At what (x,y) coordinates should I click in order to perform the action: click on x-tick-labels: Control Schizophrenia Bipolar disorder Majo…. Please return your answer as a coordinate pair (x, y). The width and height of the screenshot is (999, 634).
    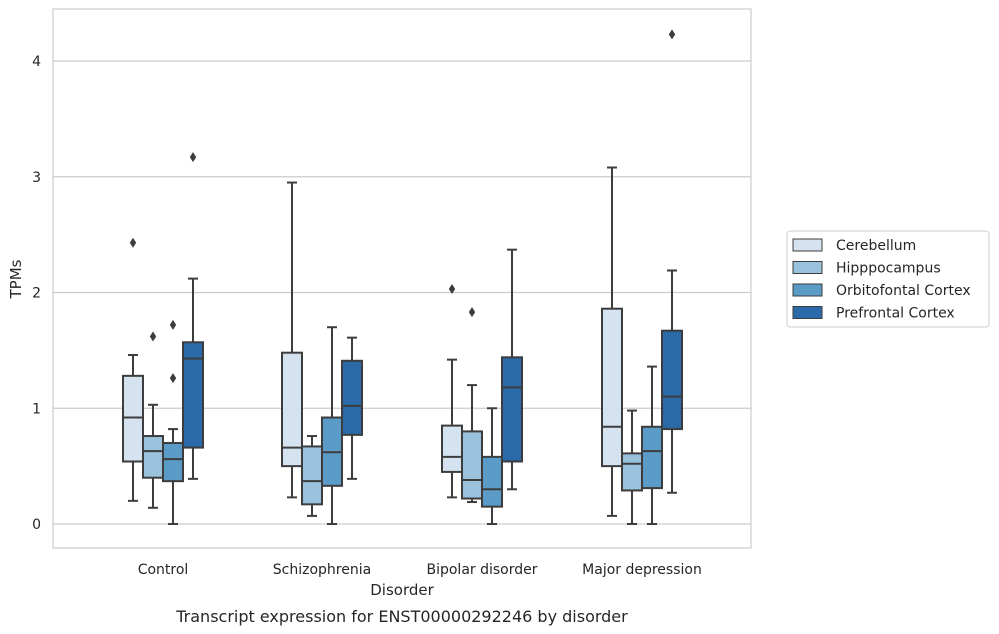
    Looking at the image, I should click on (420, 570).